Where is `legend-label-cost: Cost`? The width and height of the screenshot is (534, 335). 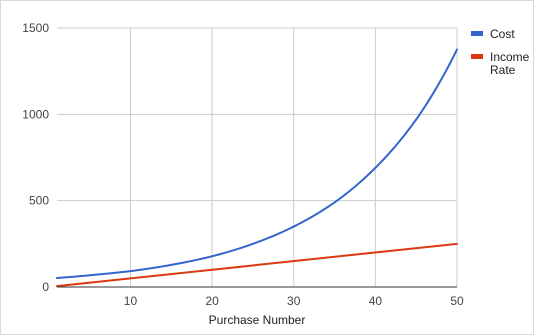 legend-label-cost: Cost is located at coordinates (502, 34).